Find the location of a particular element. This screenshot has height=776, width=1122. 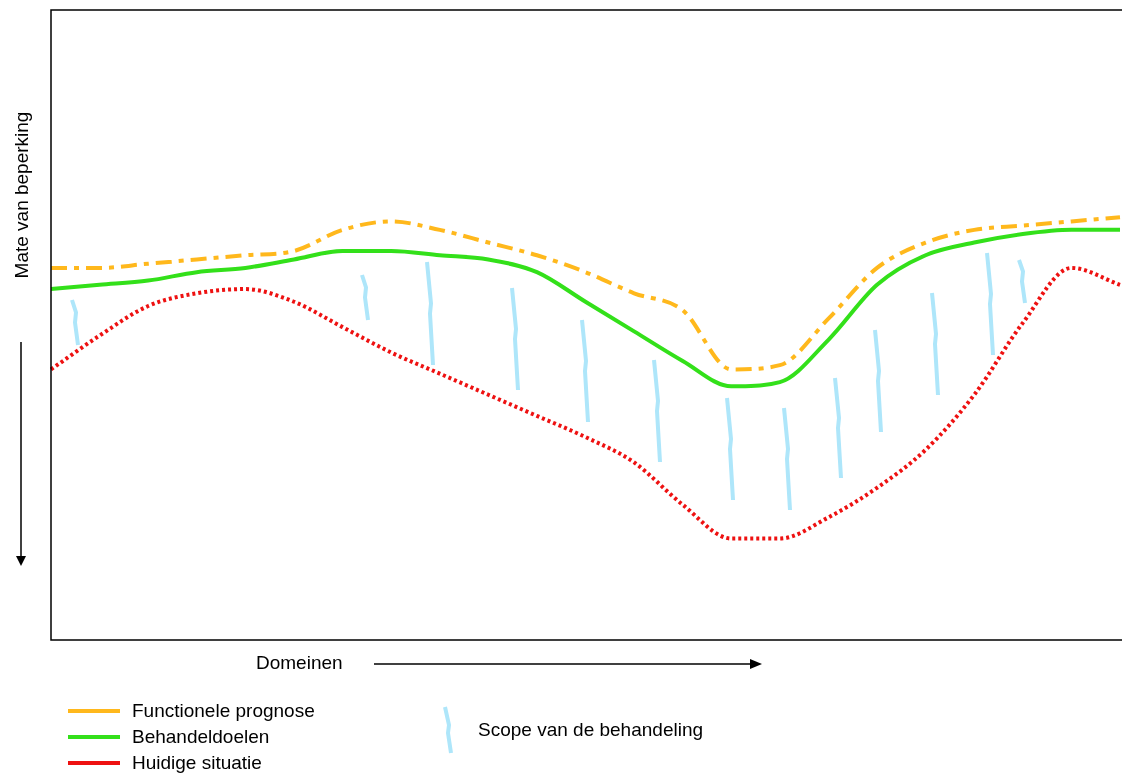

legend-label: Functionele prognose is located at coordinates (223, 711).